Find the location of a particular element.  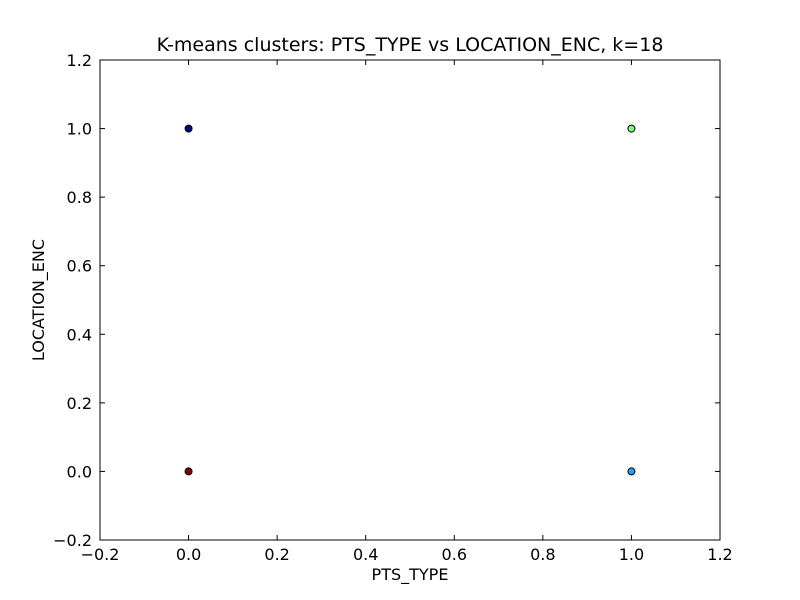

x-tick-label: 0.2 is located at coordinates (276, 554).